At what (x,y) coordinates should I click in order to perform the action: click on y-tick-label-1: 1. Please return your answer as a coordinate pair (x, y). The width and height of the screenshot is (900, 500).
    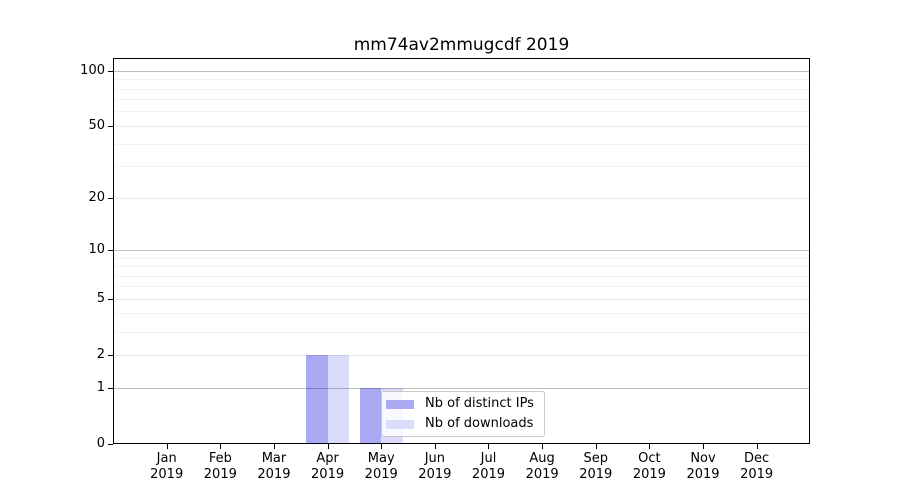
    Looking at the image, I should click on (100, 387).